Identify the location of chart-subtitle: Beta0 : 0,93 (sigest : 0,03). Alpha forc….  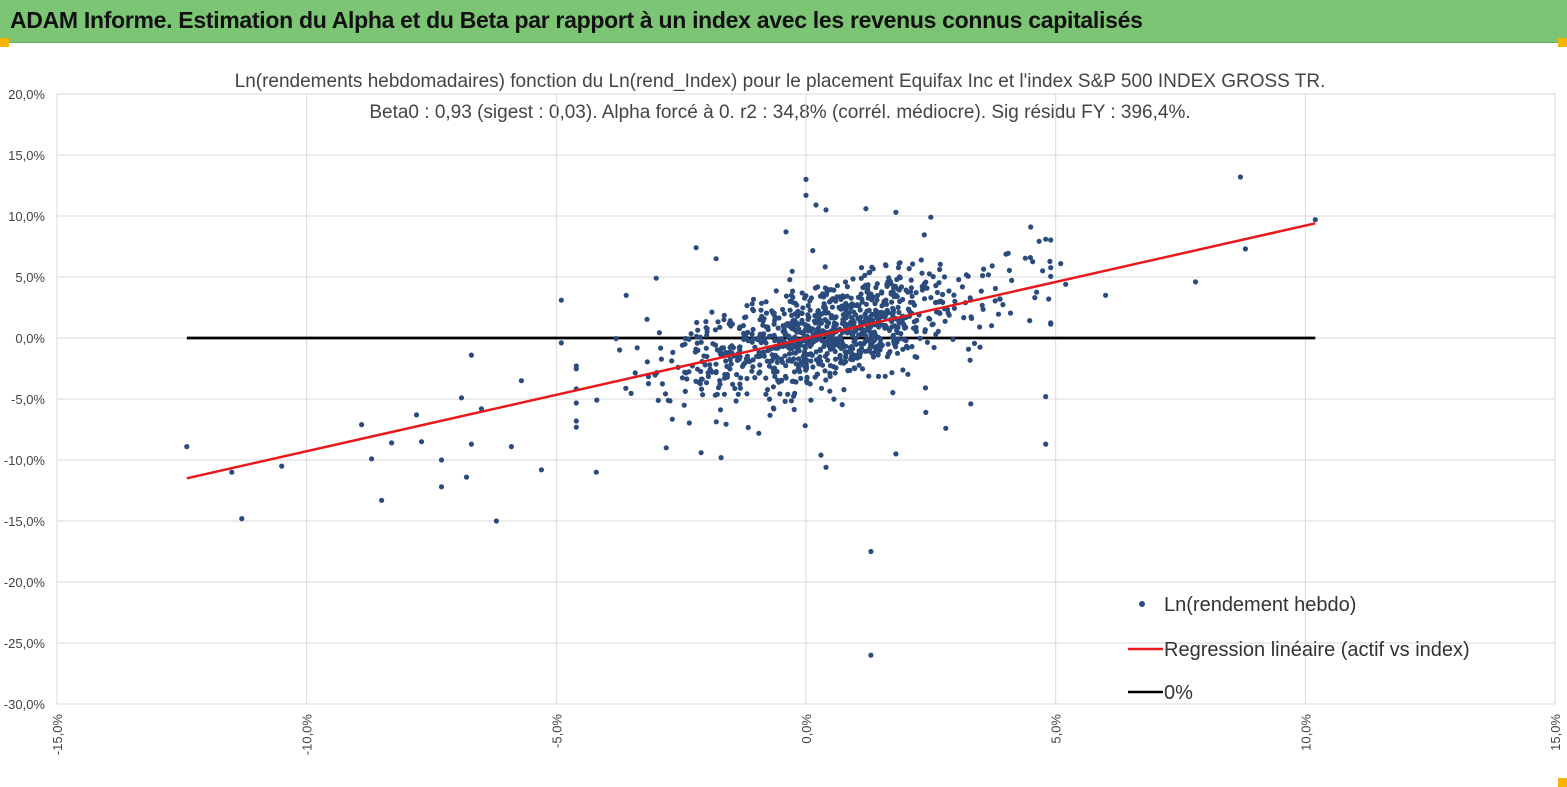
(779, 112).